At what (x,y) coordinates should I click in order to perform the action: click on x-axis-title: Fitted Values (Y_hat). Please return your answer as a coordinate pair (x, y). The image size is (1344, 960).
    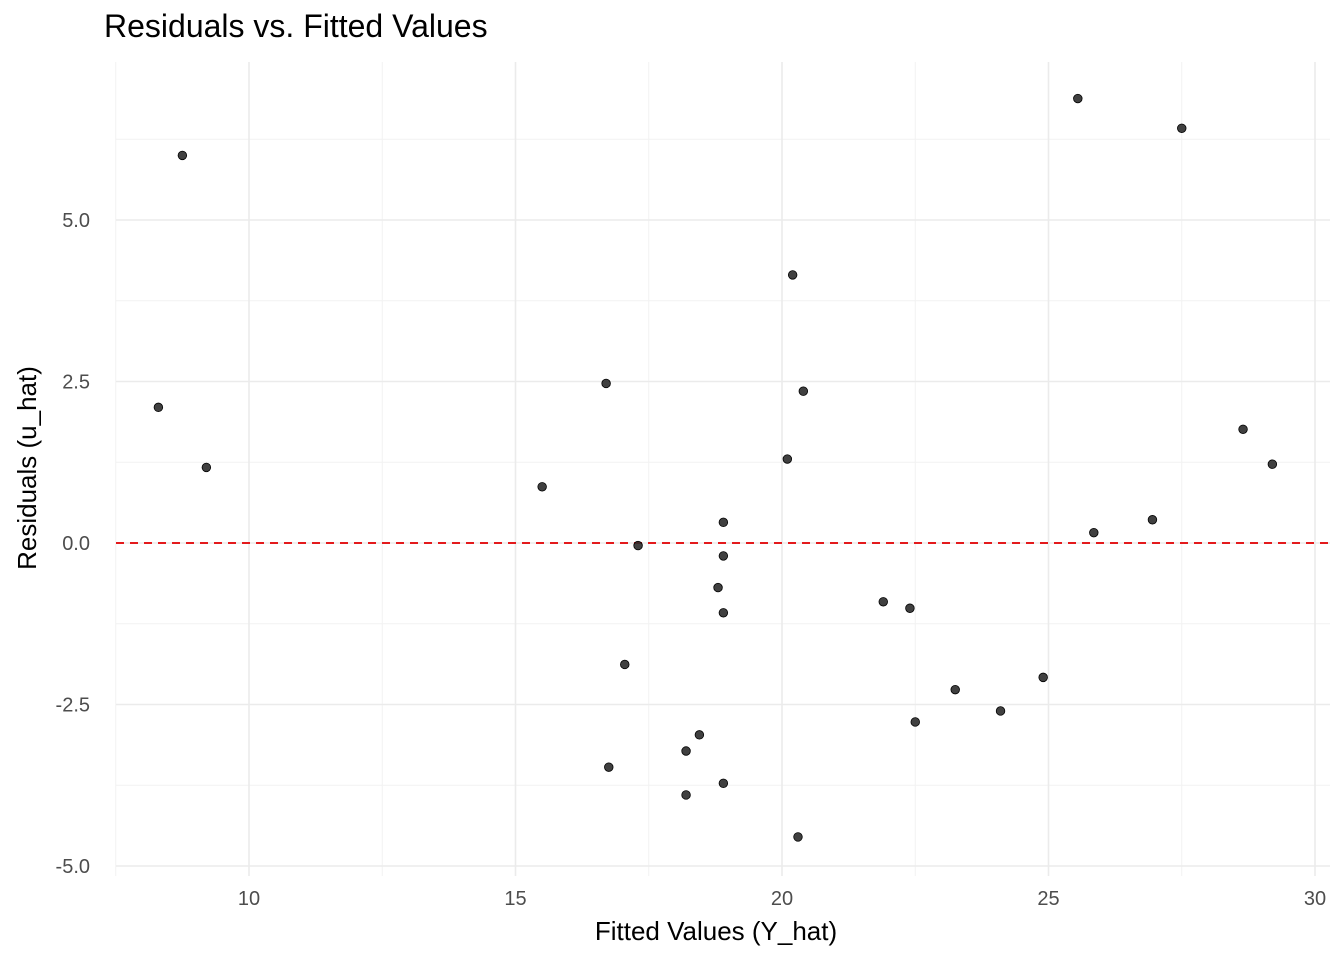
    Looking at the image, I should click on (716, 931).